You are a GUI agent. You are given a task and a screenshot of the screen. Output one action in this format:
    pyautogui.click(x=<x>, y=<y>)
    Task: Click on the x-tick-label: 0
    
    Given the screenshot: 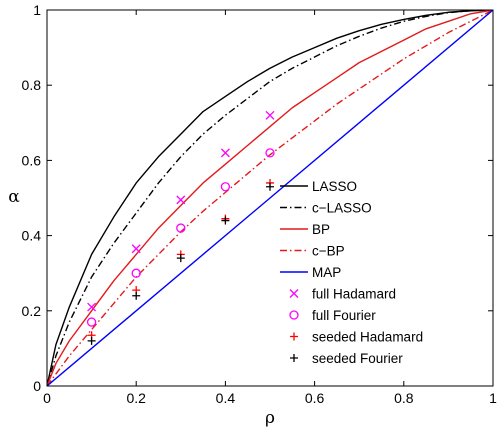 What is the action you would take?
    pyautogui.click(x=47, y=398)
    